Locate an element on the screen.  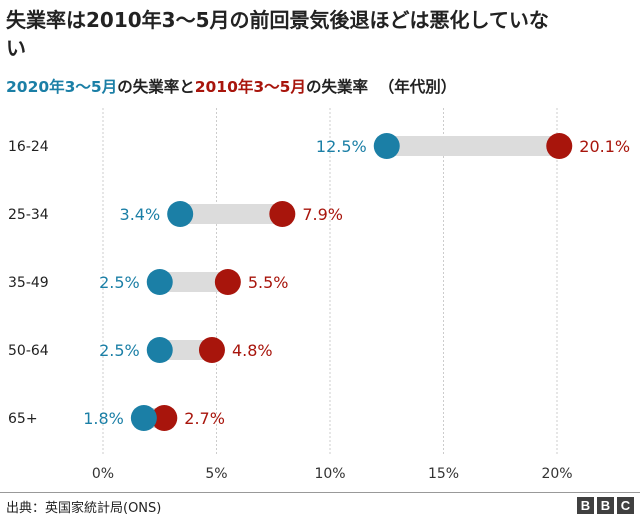
x-tick-label: 5% is located at coordinates (216, 474).